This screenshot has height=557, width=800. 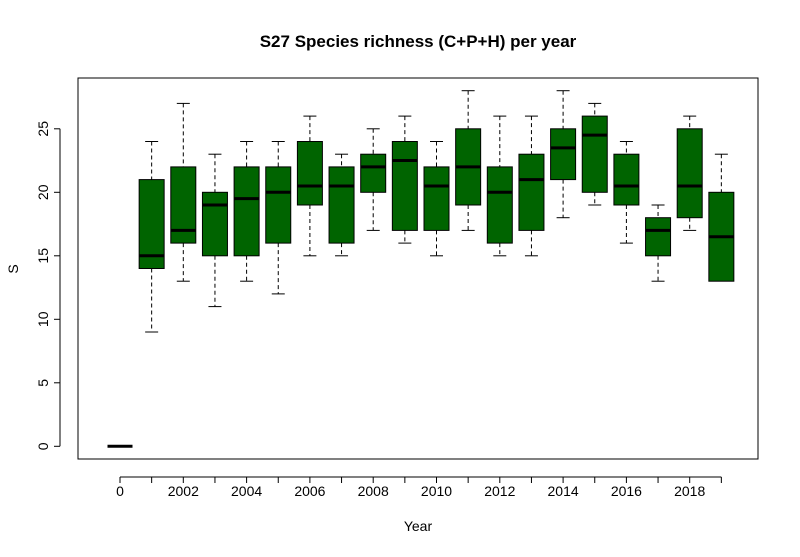 What do you see at coordinates (43, 129) in the screenshot?
I see `y-tick-label: 25` at bounding box center [43, 129].